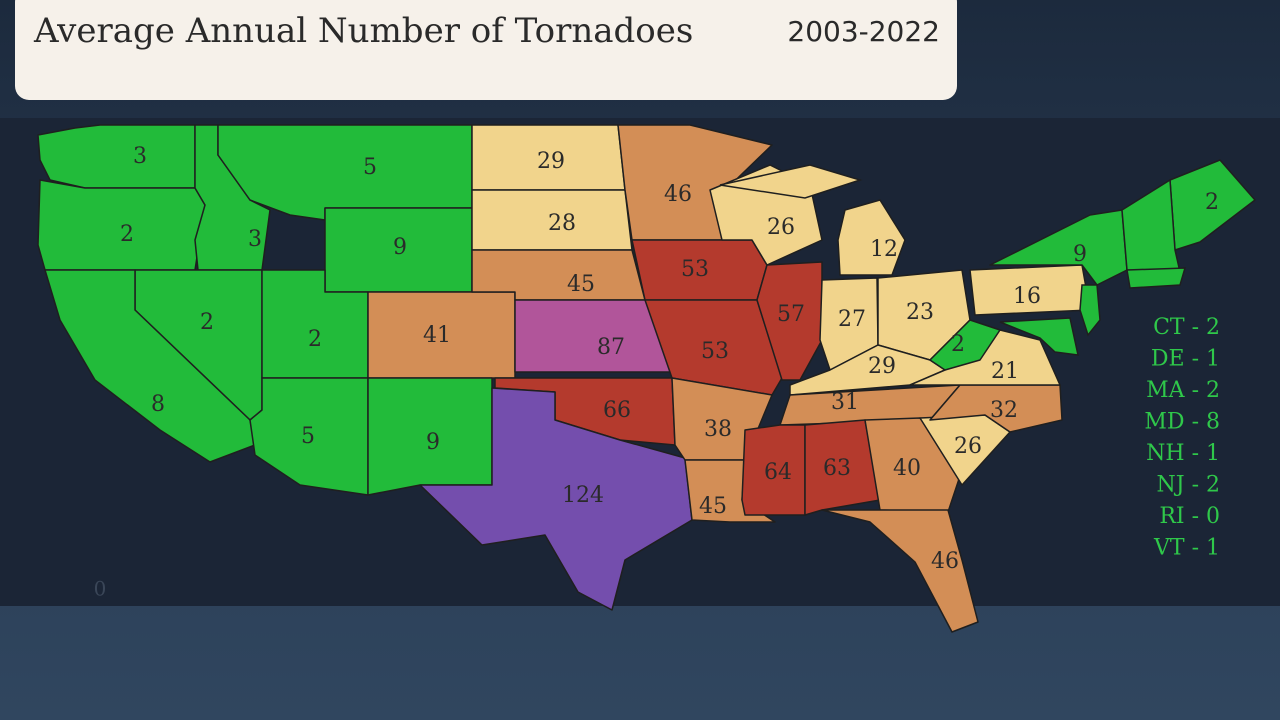 The height and width of the screenshot is (720, 1280). I want to click on state-value: 87, so click(611, 347).